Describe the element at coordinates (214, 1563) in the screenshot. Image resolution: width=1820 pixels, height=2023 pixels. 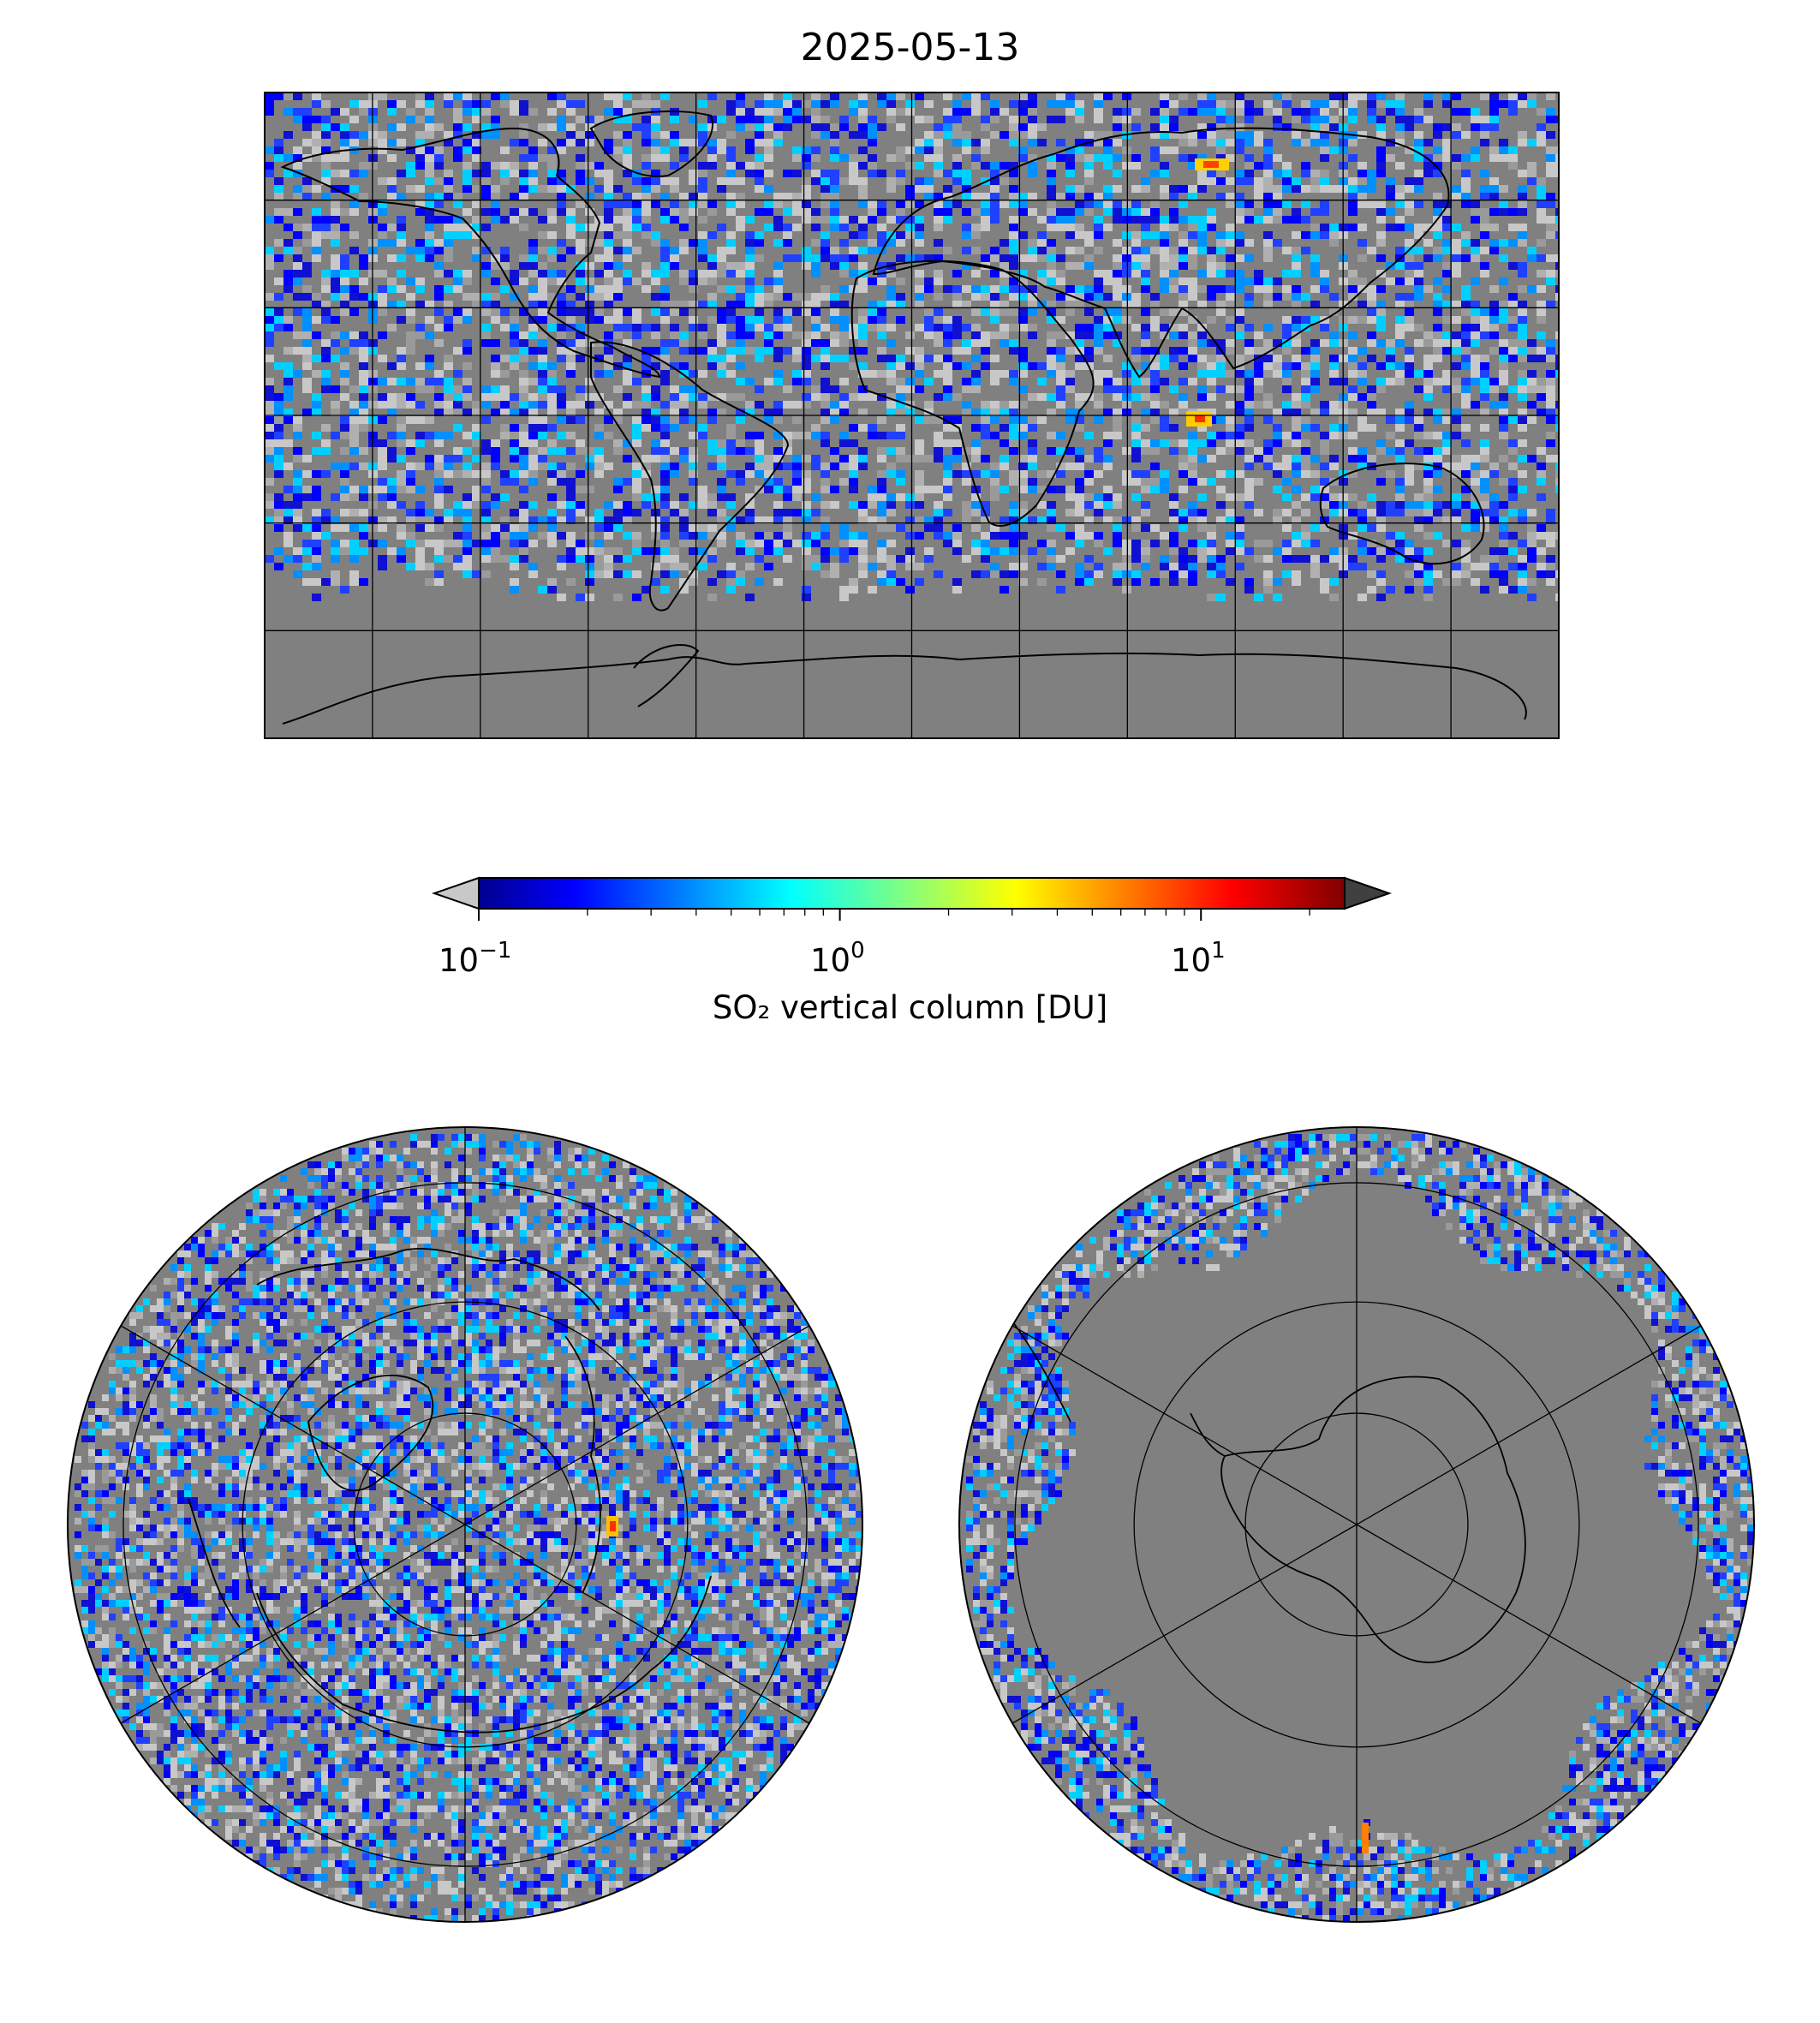
I see `coastline-alaska-north` at that location.